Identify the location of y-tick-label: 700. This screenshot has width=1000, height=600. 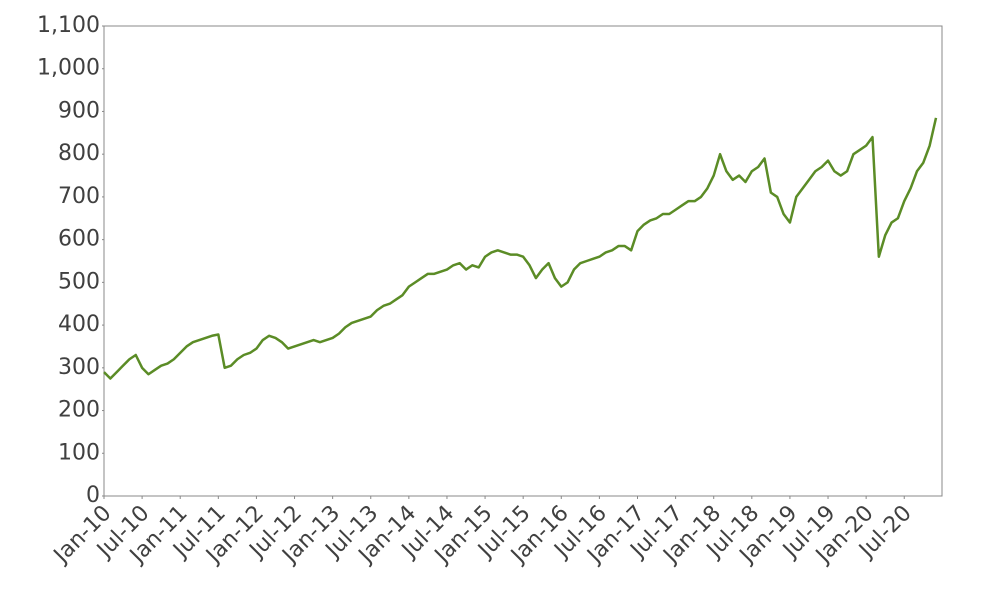
(79, 196).